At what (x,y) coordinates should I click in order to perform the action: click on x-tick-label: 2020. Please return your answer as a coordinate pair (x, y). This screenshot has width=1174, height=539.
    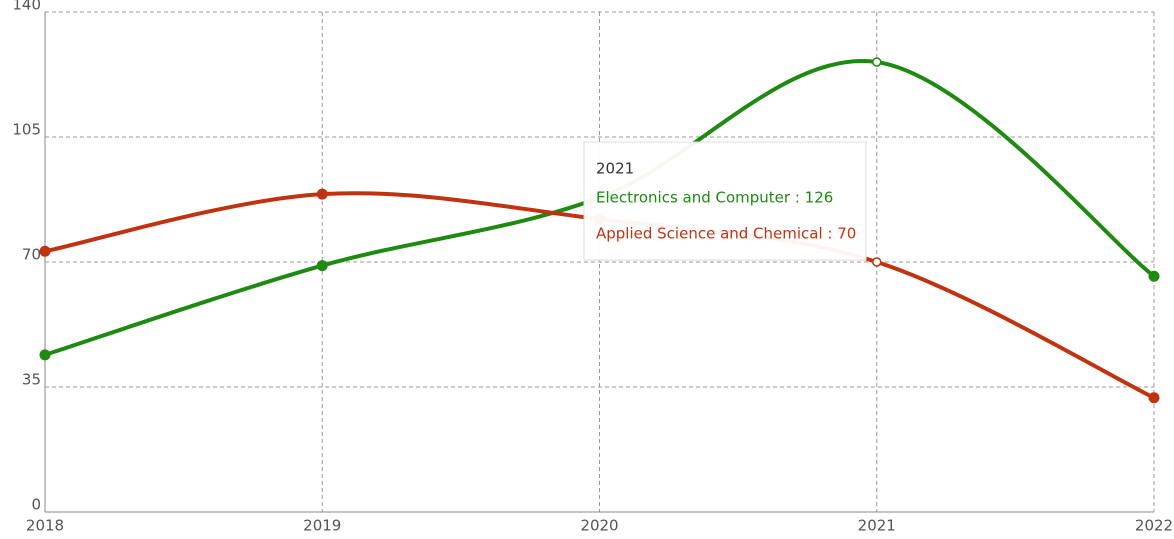
    Looking at the image, I should click on (599, 526).